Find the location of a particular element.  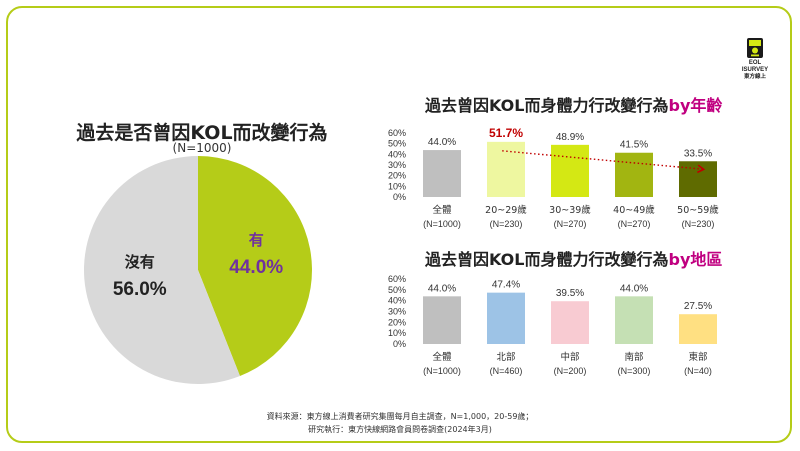

source-line-2: 研究執行：東方快線網路會員問卷調查(2024年3月) is located at coordinates (400, 429).